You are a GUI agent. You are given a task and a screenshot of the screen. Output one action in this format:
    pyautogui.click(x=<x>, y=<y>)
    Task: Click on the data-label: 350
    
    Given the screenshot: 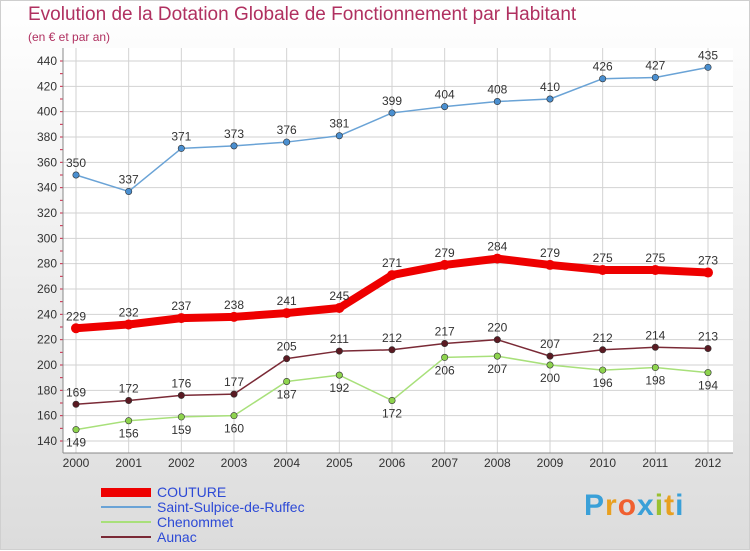 What is the action you would take?
    pyautogui.click(x=76, y=163)
    